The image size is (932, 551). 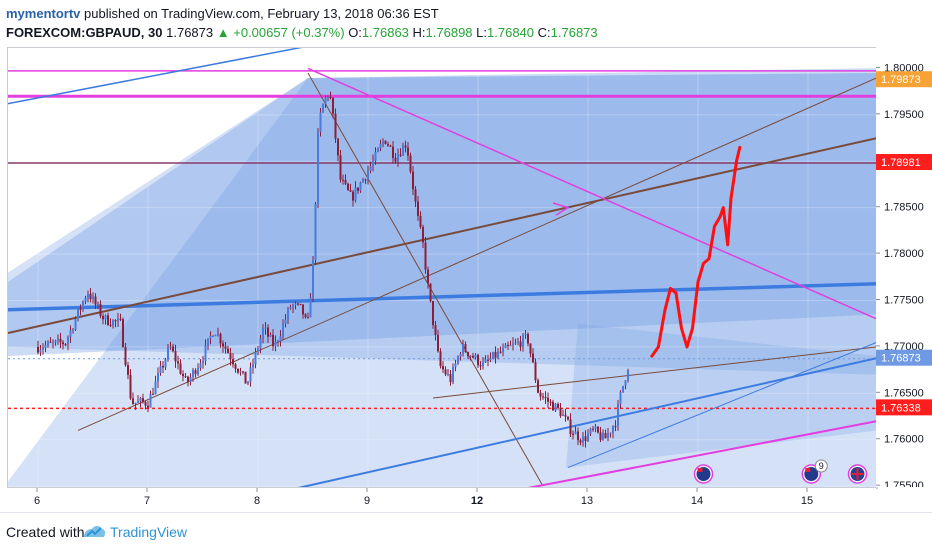 What do you see at coordinates (808, 470) in the screenshot?
I see `flag-corner` at bounding box center [808, 470].